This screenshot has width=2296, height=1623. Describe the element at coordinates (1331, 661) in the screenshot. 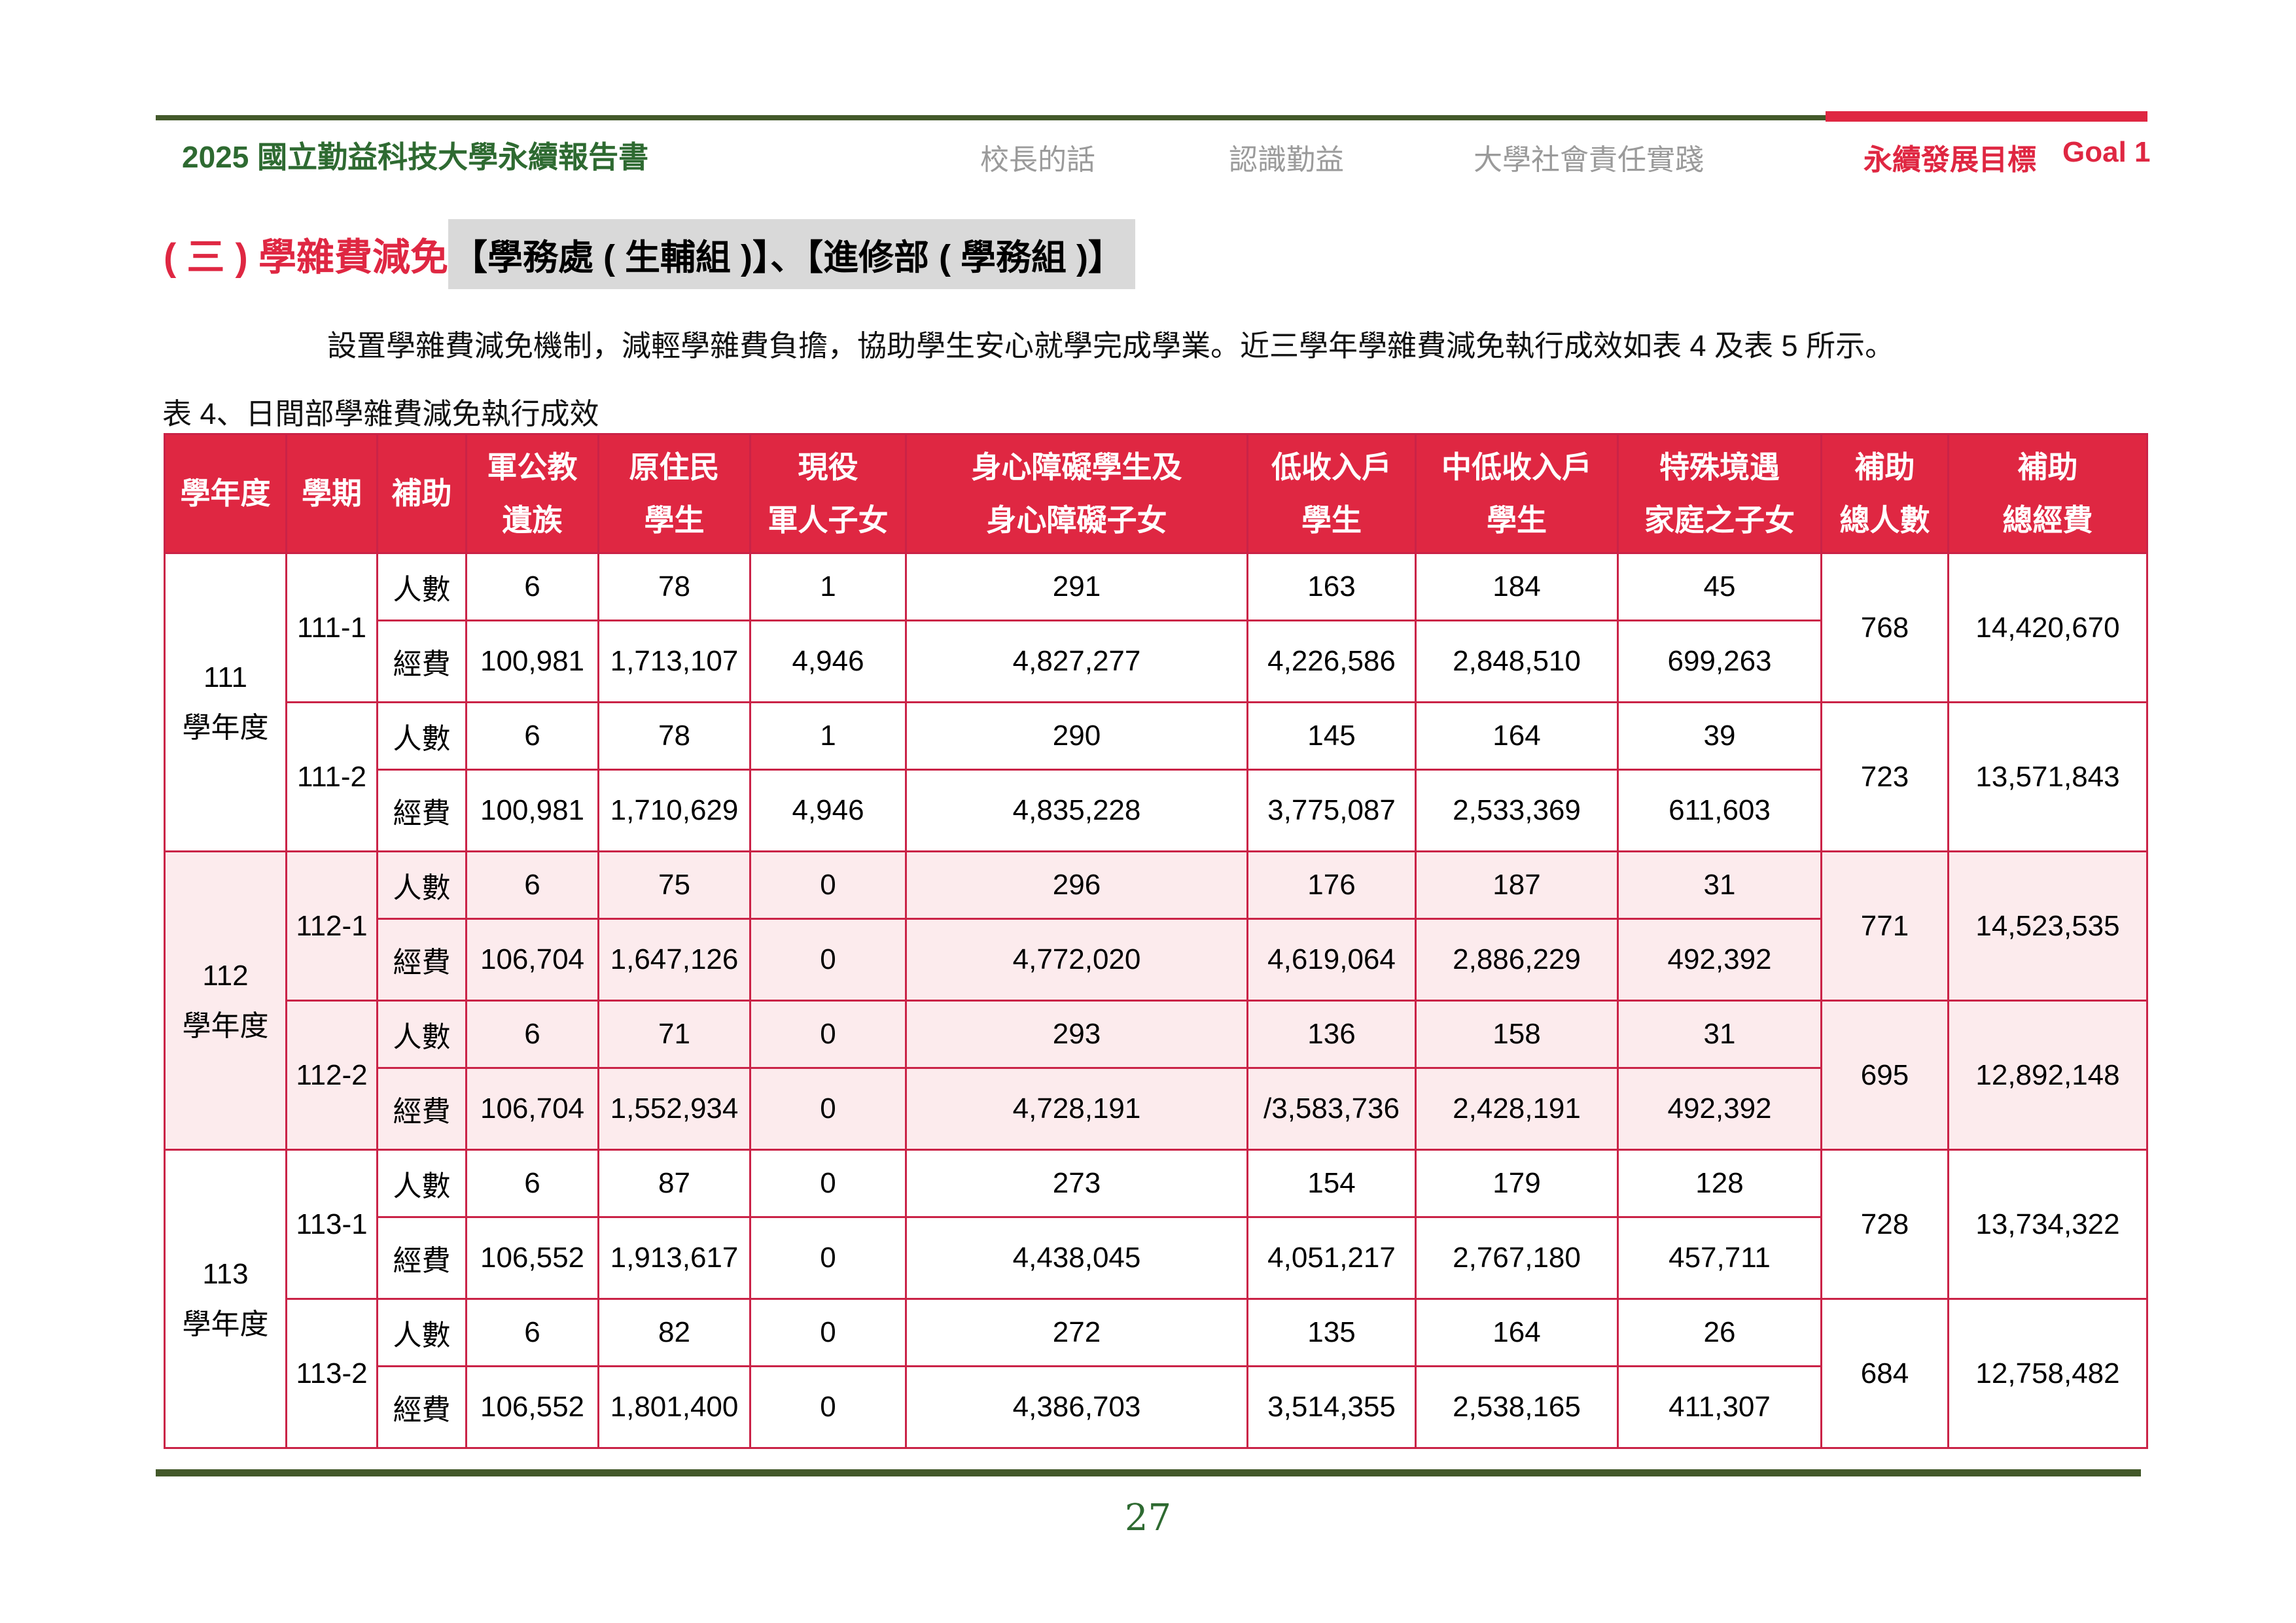

I see `value-cell: 4,226,586` at that location.